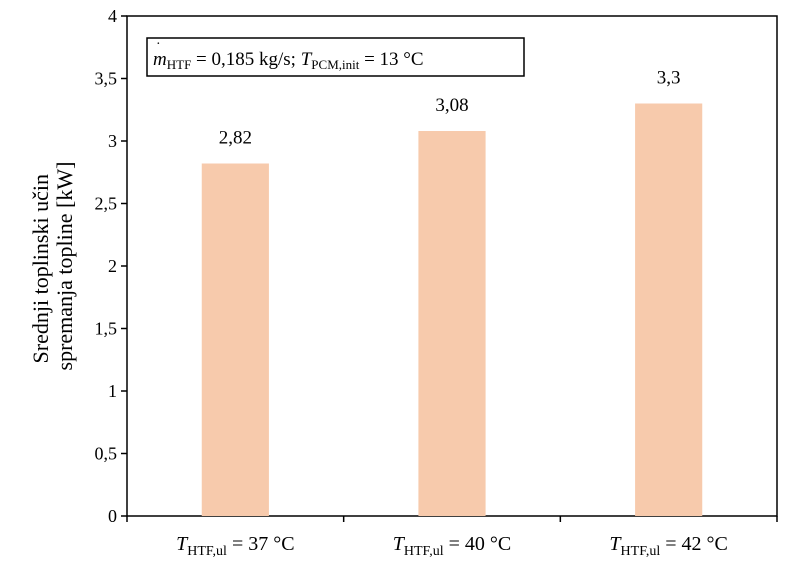  Describe the element at coordinates (179, 64) in the screenshot. I see `annotation-mass-flow-subscript: HTF` at that location.